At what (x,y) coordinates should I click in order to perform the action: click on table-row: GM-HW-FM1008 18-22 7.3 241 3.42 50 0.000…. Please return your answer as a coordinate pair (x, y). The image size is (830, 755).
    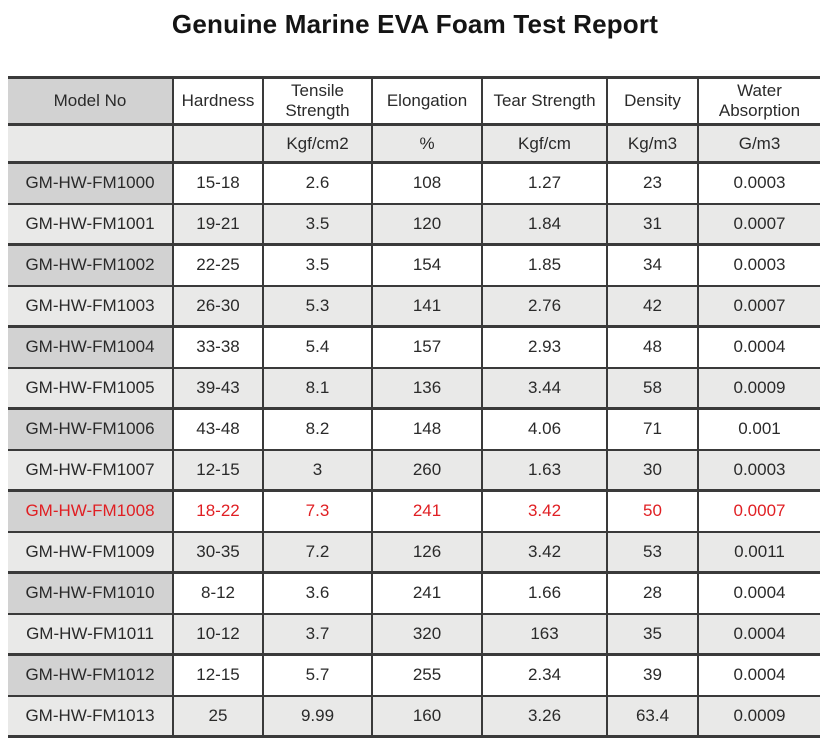
    Looking at the image, I should click on (414, 511).